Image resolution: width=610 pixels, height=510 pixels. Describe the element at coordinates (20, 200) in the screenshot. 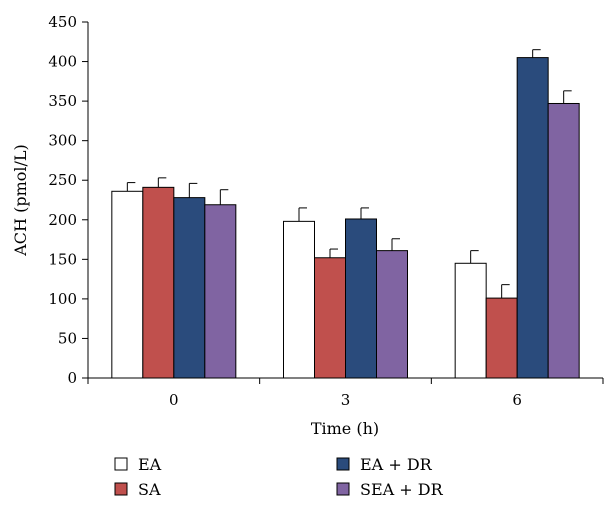

I see `y-axis-title: ACH (pmol/L)` at that location.